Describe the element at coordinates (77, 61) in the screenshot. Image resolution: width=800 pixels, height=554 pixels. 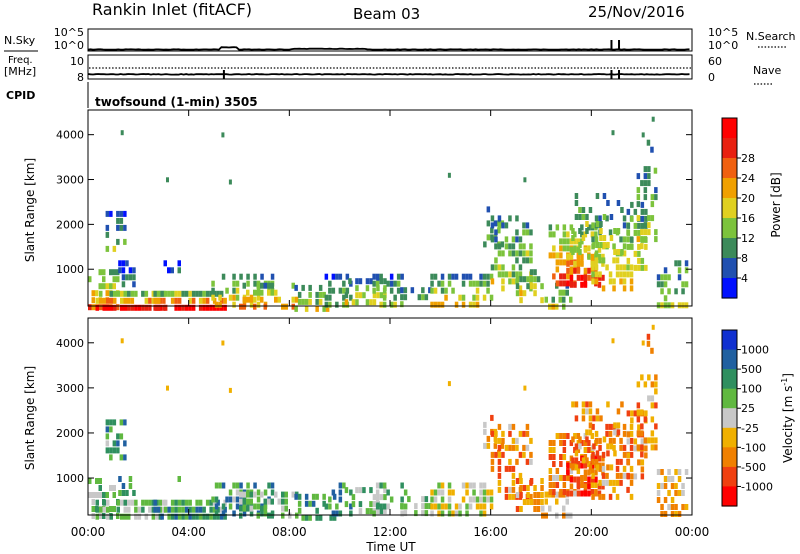
I see `freq-tick-top: 10` at that location.